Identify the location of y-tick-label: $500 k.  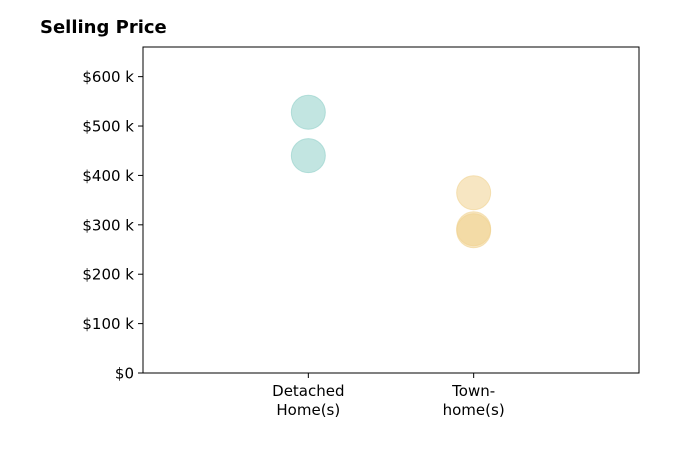
(108, 127).